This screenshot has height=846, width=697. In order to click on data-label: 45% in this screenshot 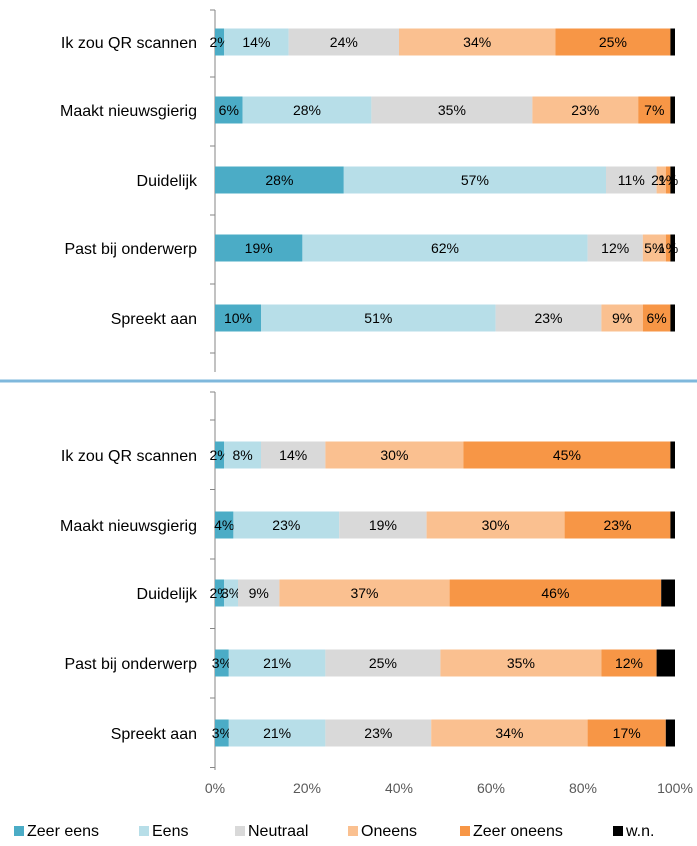, I will do `click(567, 455)`.